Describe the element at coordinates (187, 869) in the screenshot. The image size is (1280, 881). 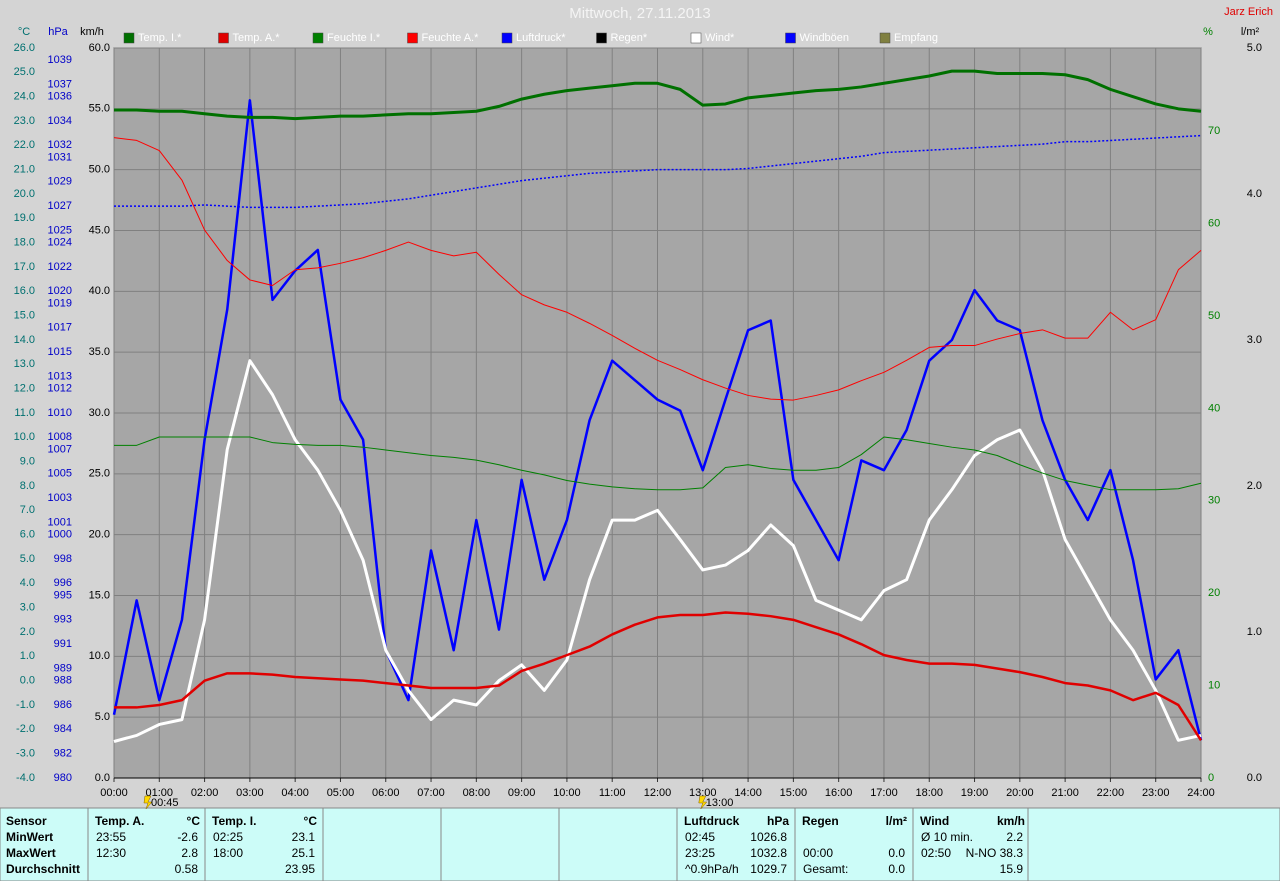
I see `cell-value: 0.58` at that location.